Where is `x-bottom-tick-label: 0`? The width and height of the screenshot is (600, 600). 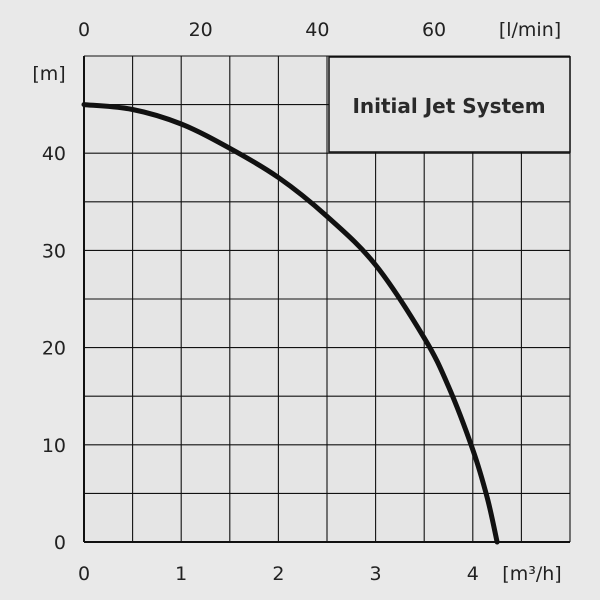 x-bottom-tick-label: 0 is located at coordinates (84, 574).